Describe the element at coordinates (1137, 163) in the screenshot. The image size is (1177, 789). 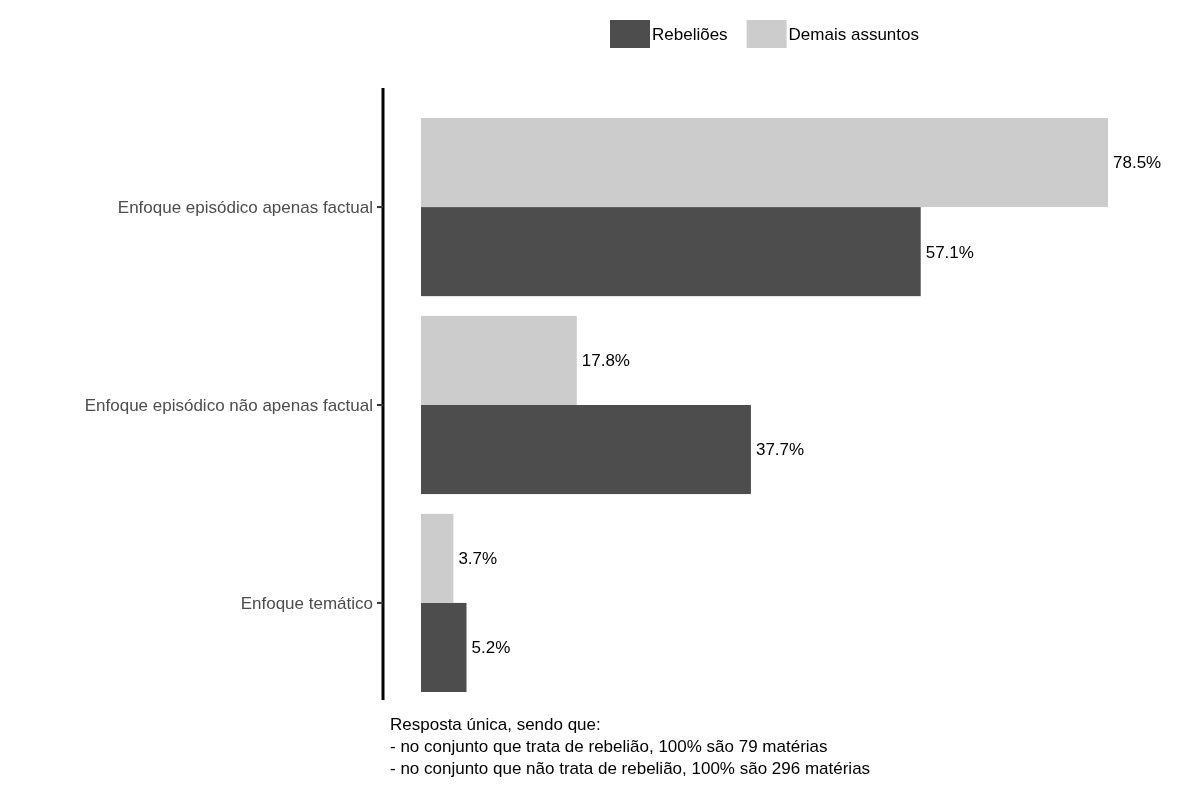
I see `data-label: 78.5%` at that location.